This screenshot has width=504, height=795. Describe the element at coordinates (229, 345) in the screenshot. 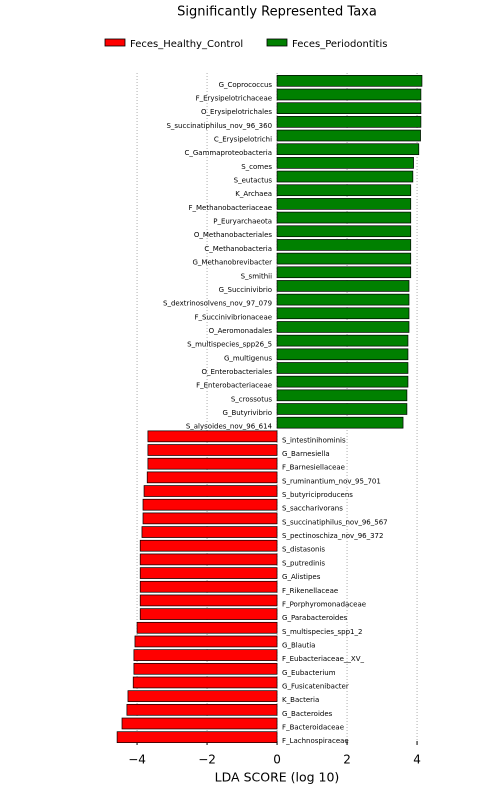

I see `category-label: S_multispecies_spp26_5` at that location.